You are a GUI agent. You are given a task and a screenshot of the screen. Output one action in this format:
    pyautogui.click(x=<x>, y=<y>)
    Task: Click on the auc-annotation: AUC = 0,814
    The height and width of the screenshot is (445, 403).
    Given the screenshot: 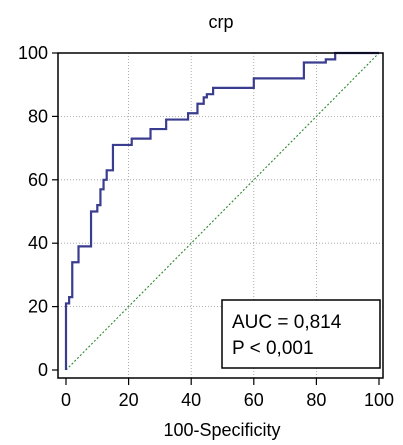 What is the action you would take?
    pyautogui.click(x=287, y=322)
    